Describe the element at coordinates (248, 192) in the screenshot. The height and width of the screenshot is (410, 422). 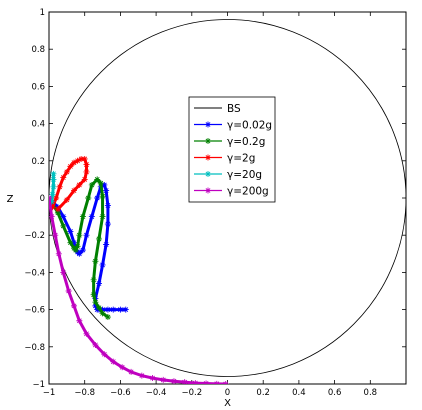
I see `legend-label: γ=200g` at that location.